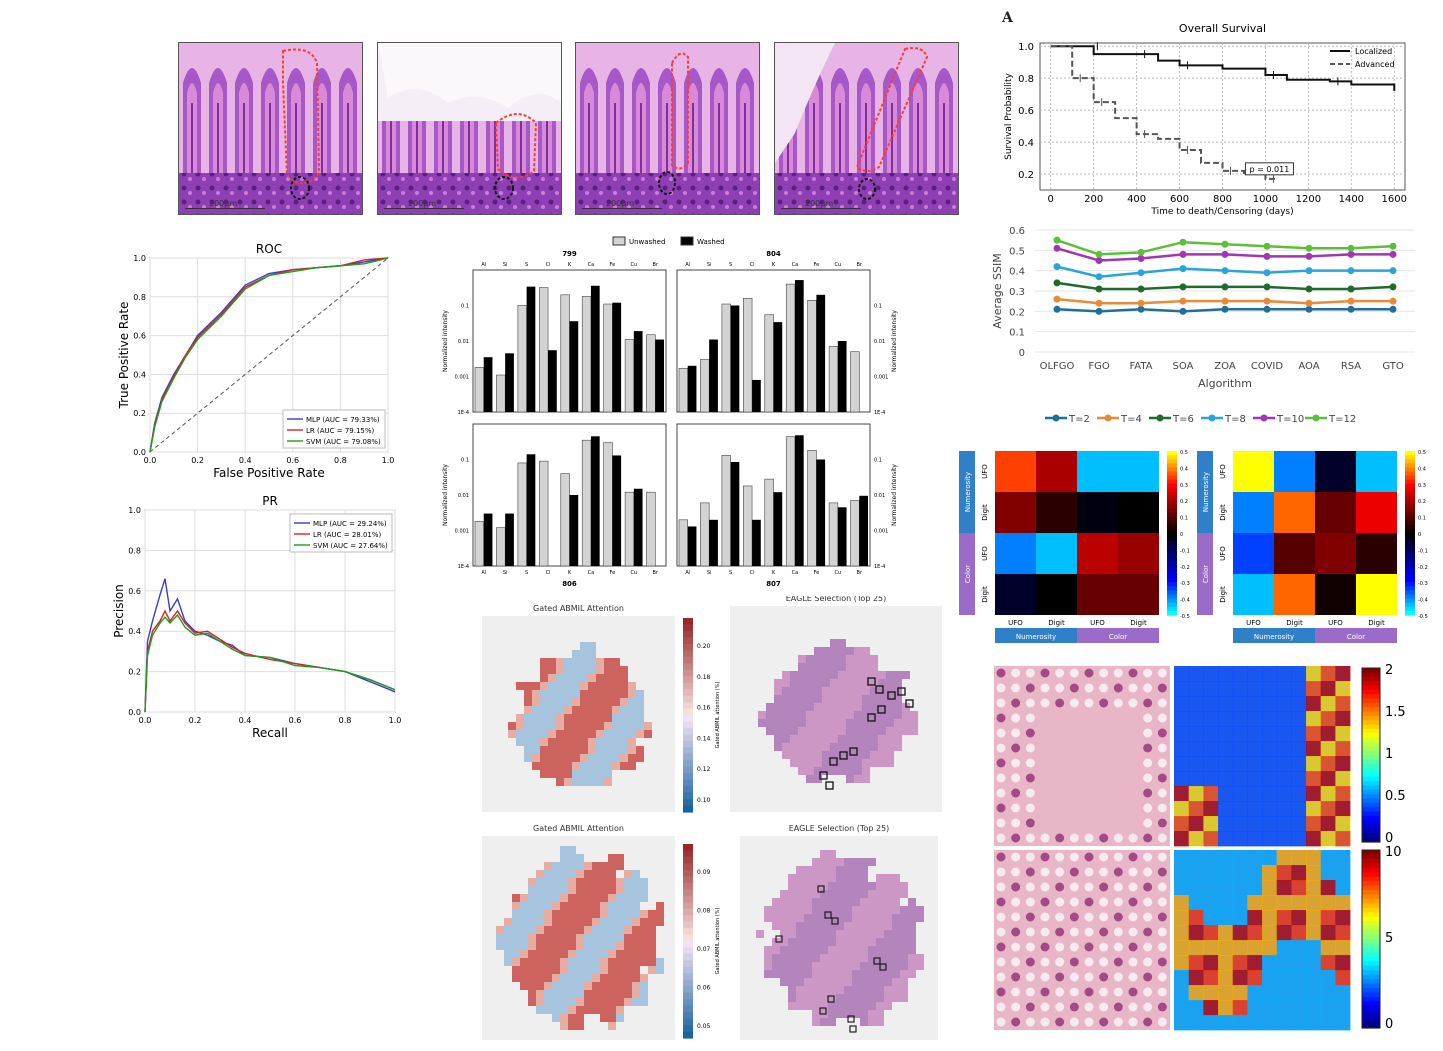 Image resolution: width=1443 pixels, height=1051 pixels. What do you see at coordinates (1097, 553) in the screenshot?
I see `heatmap-cell` at bounding box center [1097, 553].